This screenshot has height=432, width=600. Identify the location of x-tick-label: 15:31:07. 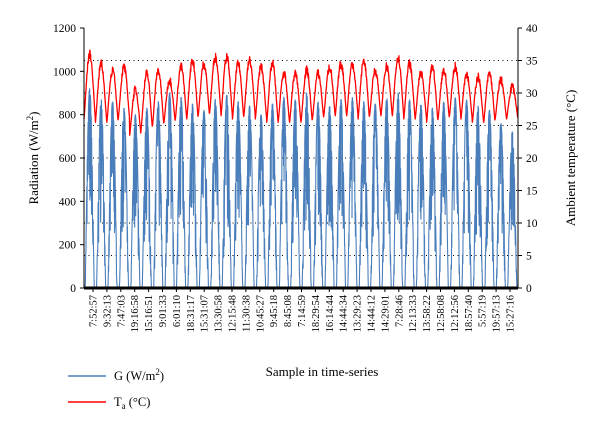
(205, 313).